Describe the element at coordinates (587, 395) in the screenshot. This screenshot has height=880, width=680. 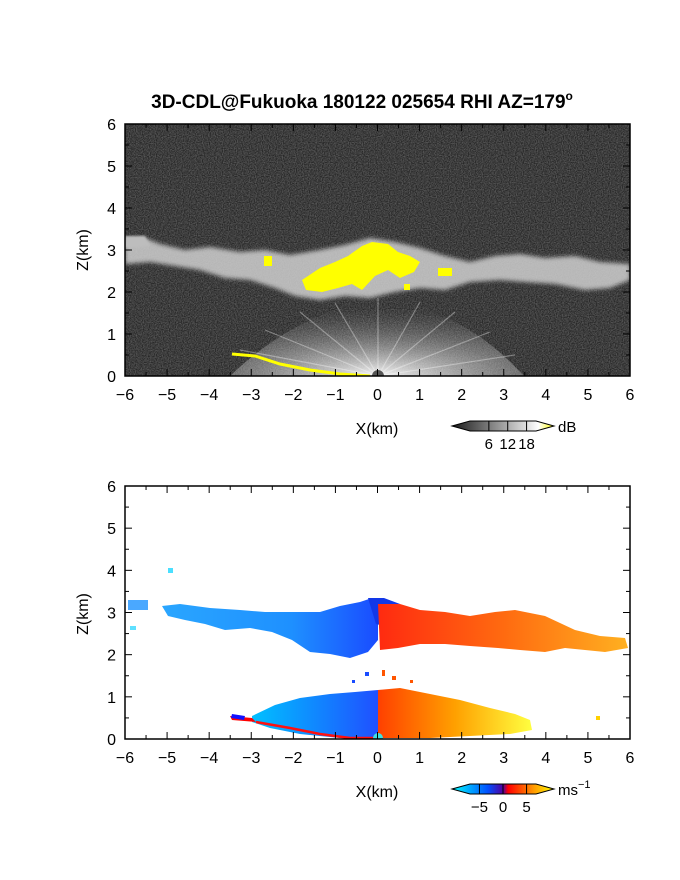
I see `reflectivity-xtick-label: 5` at that location.